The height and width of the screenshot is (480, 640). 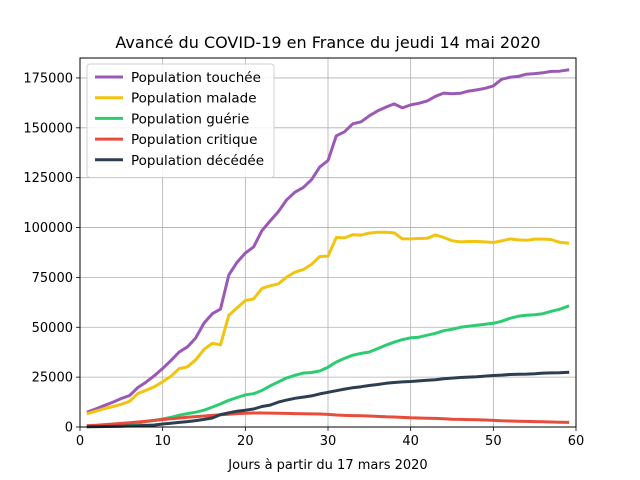 I want to click on x-tick-label: 30, so click(x=328, y=441).